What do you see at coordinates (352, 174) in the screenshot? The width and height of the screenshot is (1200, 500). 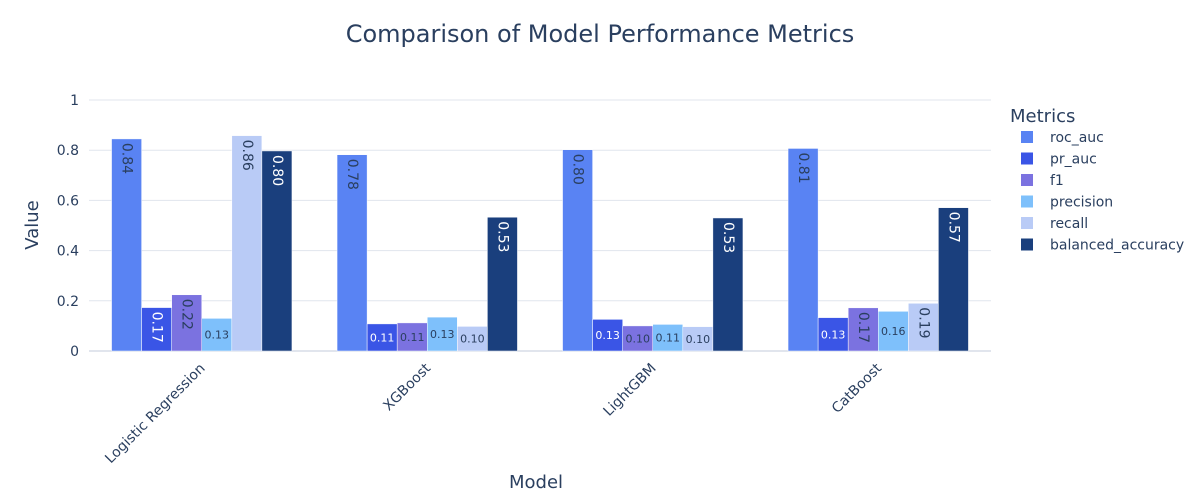 I see `data-label: 0.78` at bounding box center [352, 174].